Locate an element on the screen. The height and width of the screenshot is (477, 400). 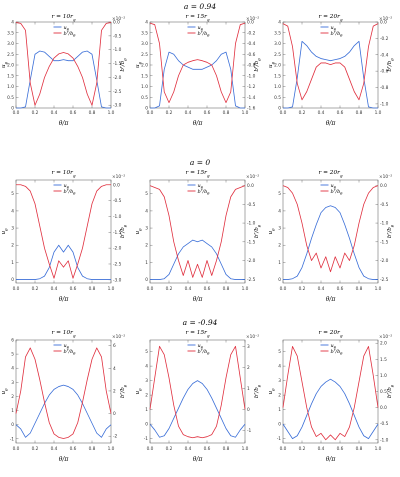
left-tick-label: 1.5 is located at coordinates (144, 76).